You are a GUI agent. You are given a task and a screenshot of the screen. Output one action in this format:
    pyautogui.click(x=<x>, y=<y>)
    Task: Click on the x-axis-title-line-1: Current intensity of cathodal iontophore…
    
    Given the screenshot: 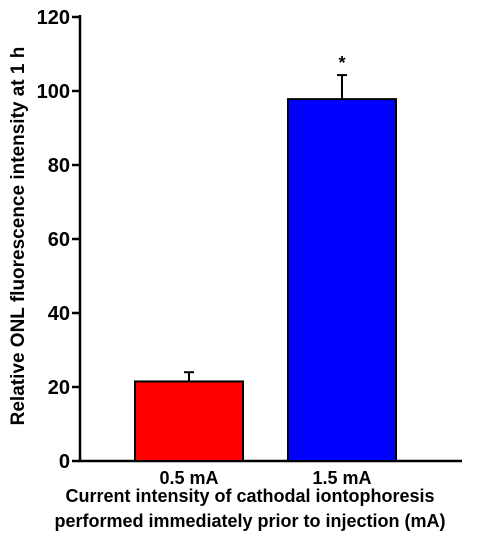 What is the action you would take?
    pyautogui.click(x=249, y=496)
    